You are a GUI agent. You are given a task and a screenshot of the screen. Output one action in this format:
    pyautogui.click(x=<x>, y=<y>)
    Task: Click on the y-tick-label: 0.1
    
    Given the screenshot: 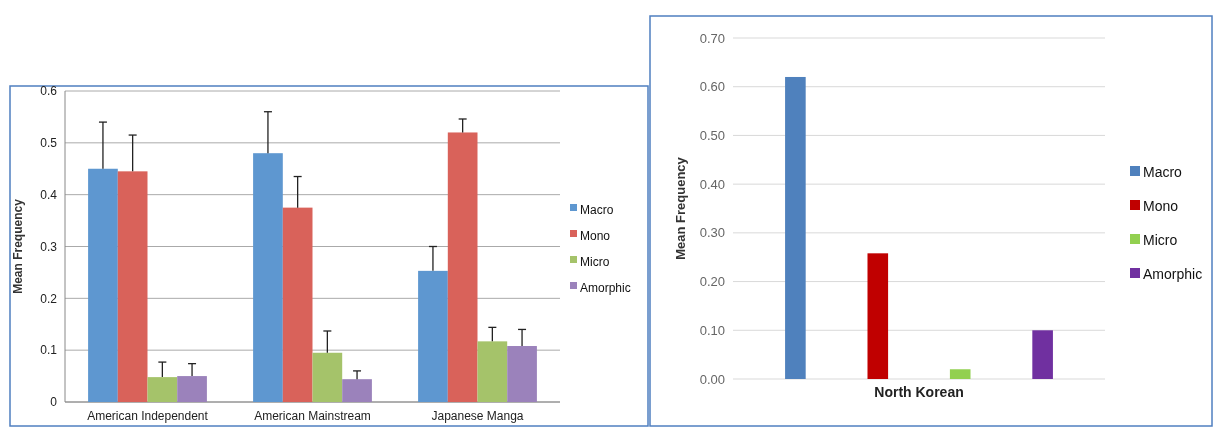 What is the action you would take?
    pyautogui.click(x=49, y=350)
    